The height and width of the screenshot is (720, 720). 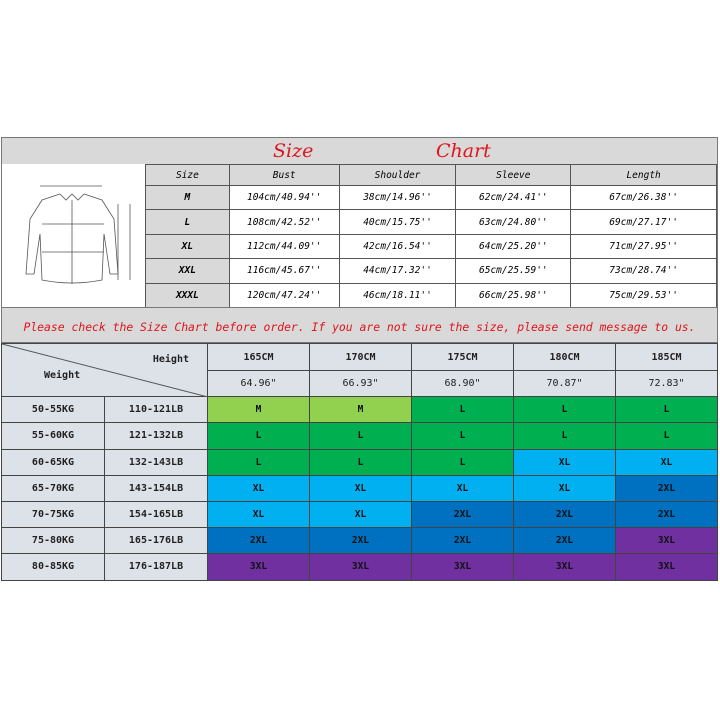 I want to click on measurement-header-row: Size Bust Shoulder Sleeve Length, so click(x=431, y=175).